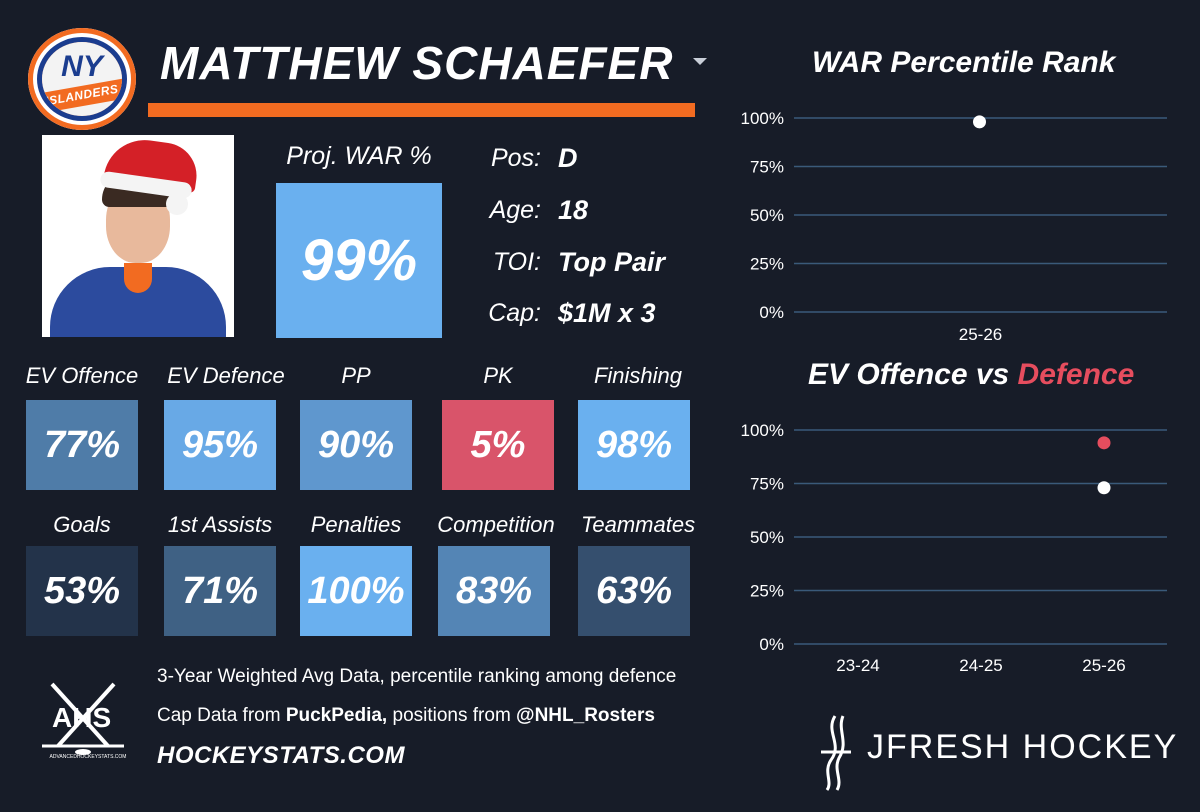 The image size is (1200, 812). Describe the element at coordinates (356, 524) in the screenshot. I see `tile-label-penalties: Penalties` at that location.